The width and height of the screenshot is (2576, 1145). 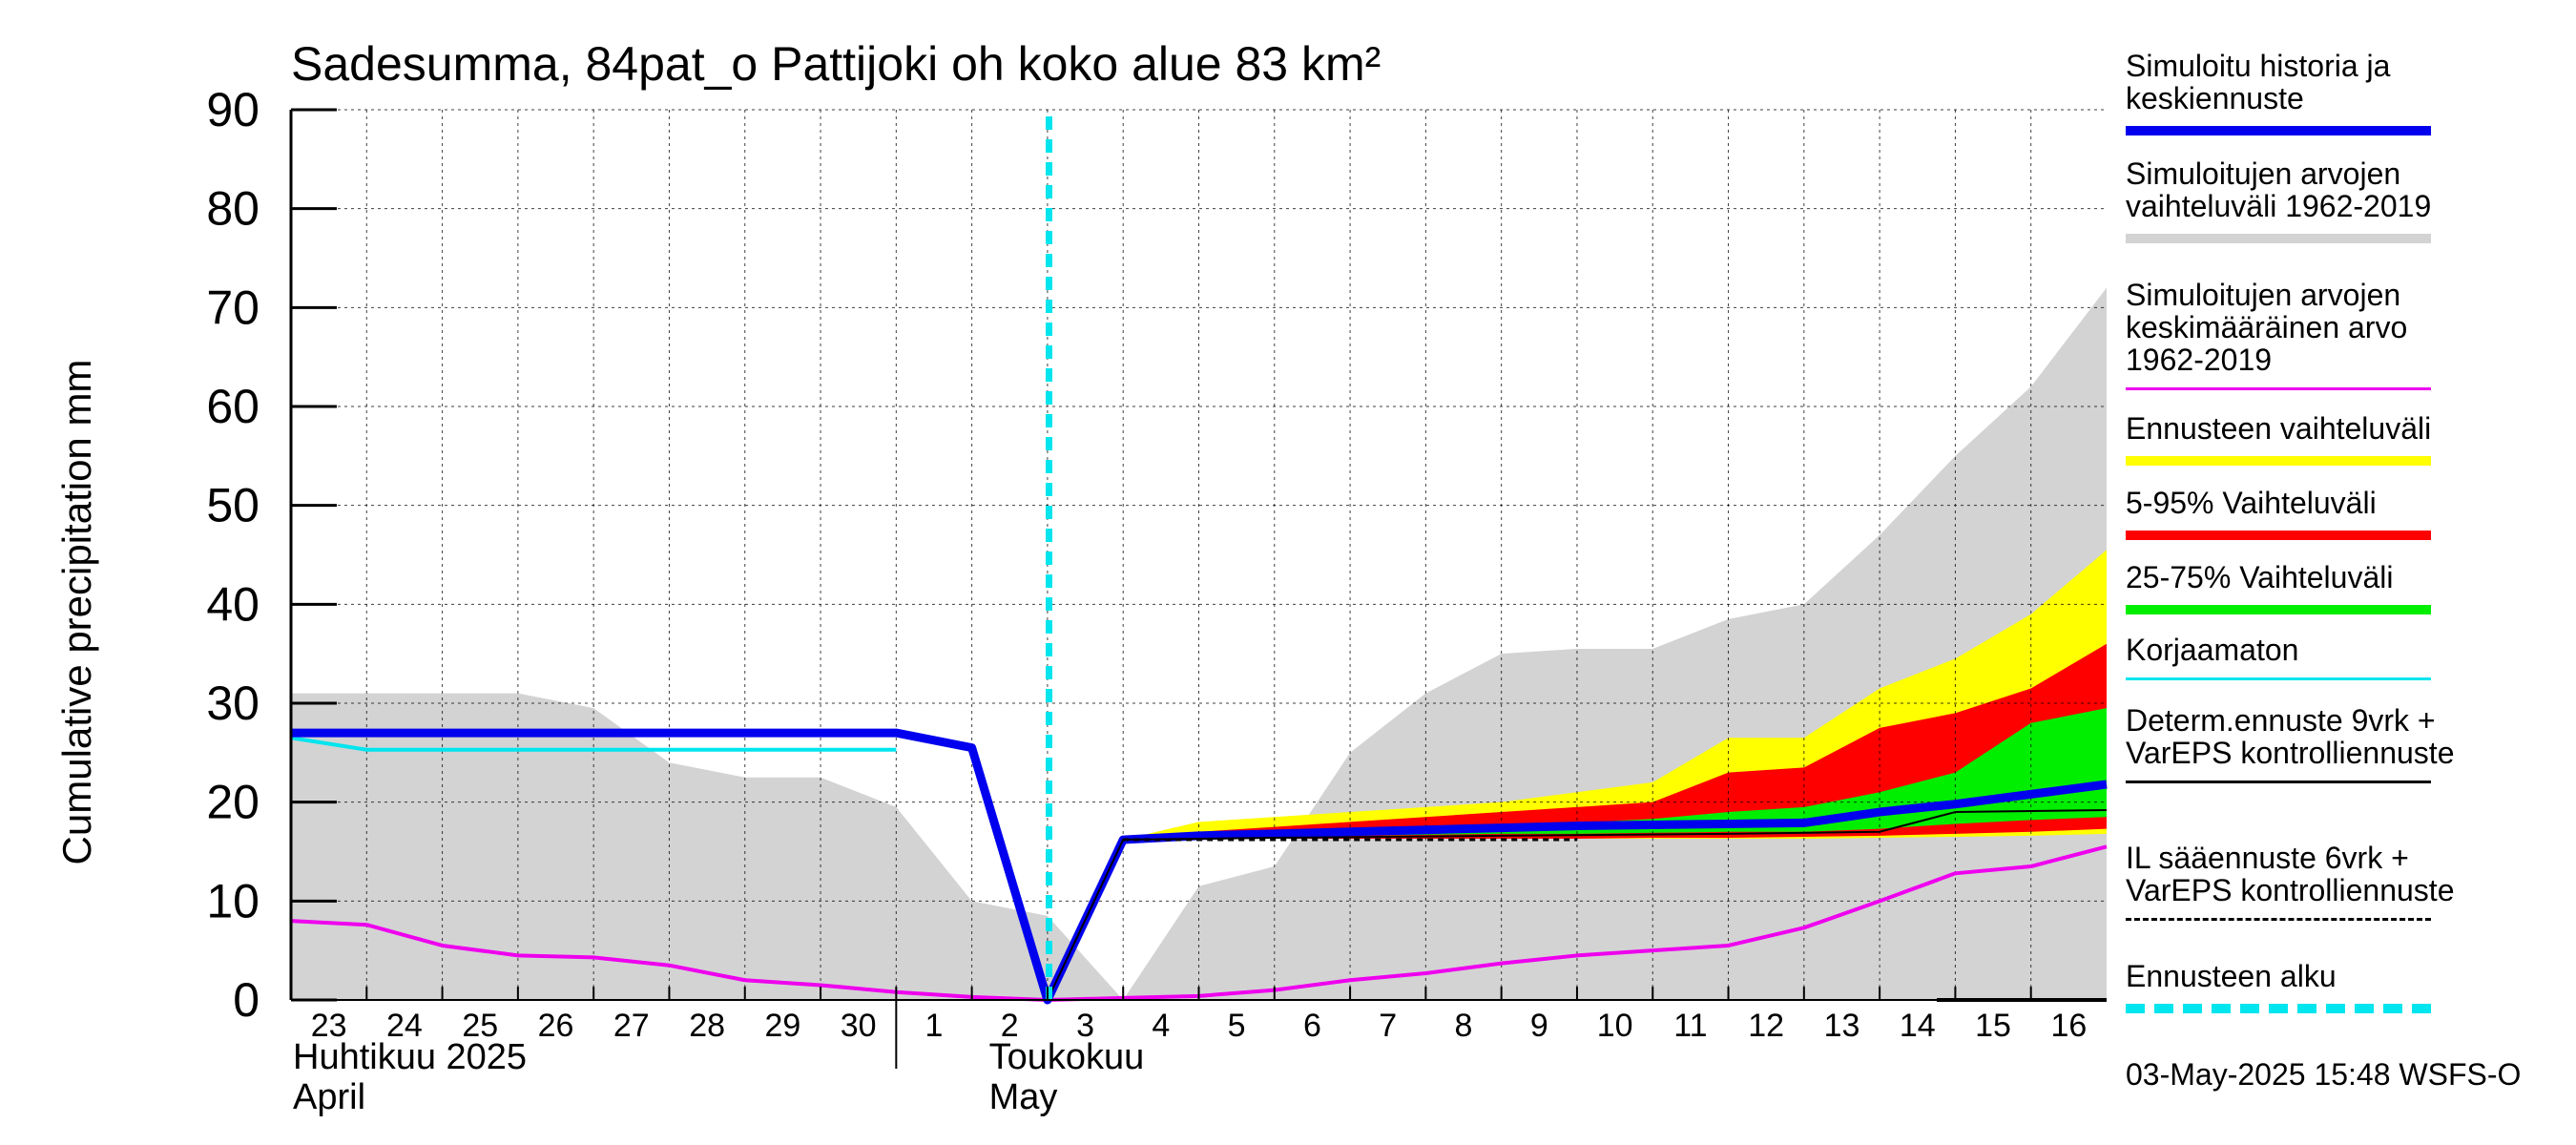 I want to click on timestamp: 03-May-2025 15:48 WSFS-O, so click(x=2324, y=1074).